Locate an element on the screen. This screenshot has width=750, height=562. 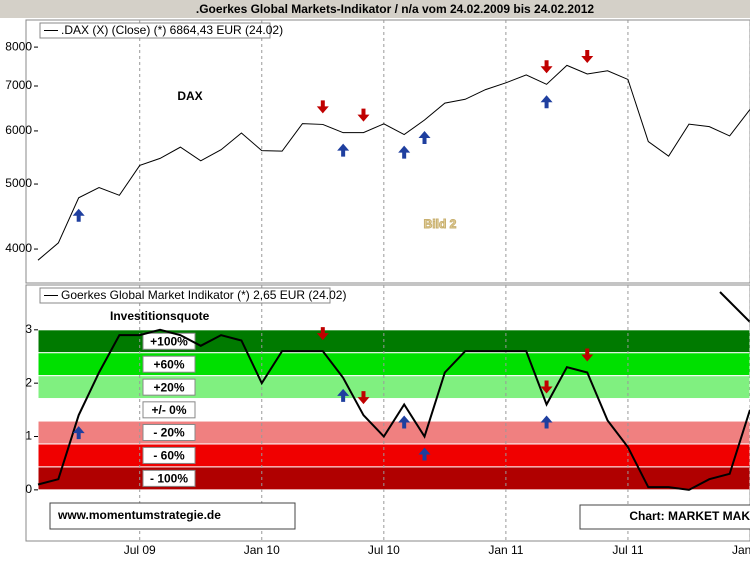
band-label: +20% is located at coordinates (168, 387).